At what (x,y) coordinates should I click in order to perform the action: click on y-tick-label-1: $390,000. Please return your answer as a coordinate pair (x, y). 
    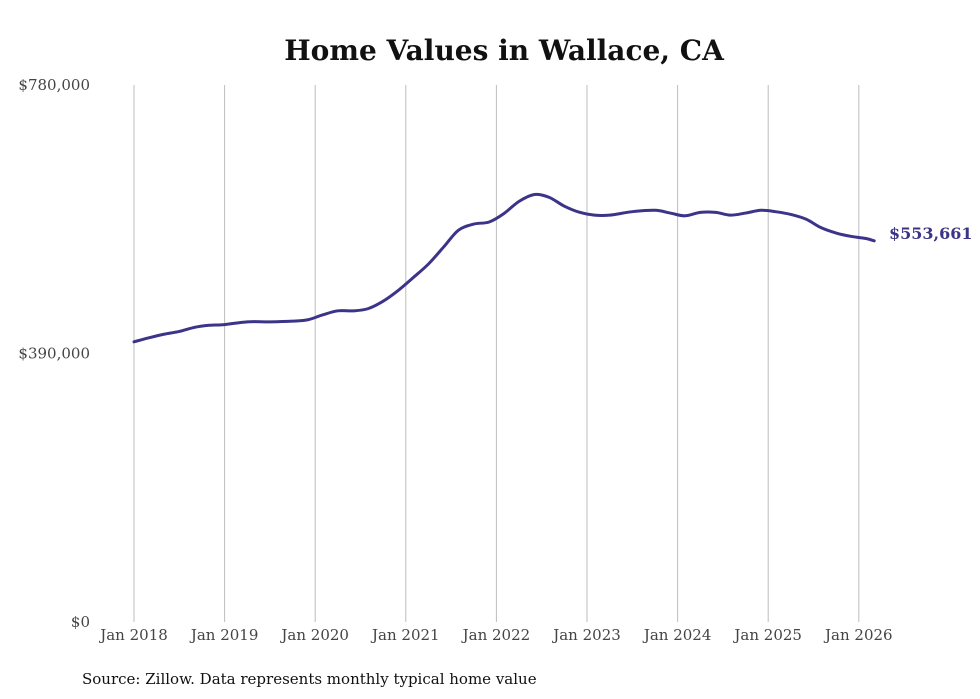
    Looking at the image, I should click on (54, 354).